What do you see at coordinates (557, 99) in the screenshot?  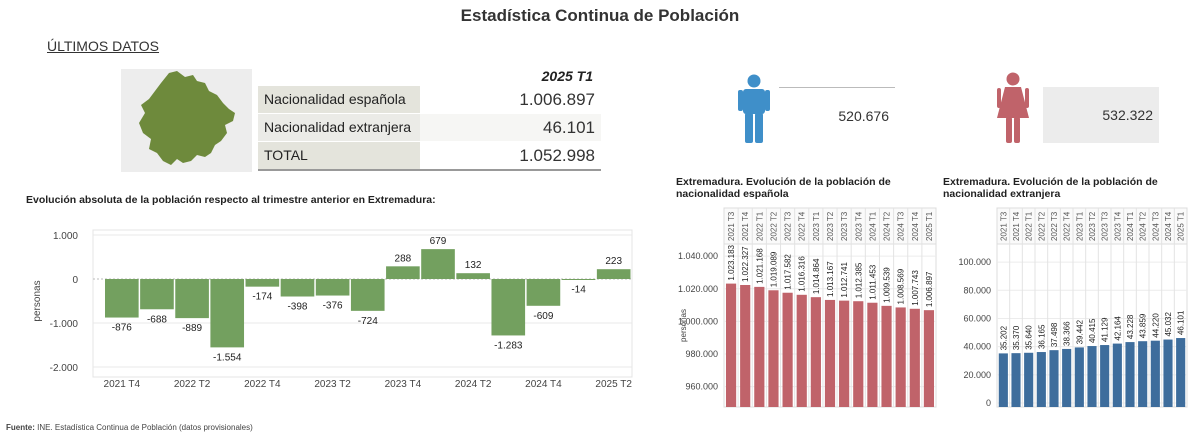 I see `summary-row-value: 1.006.897` at bounding box center [557, 99].